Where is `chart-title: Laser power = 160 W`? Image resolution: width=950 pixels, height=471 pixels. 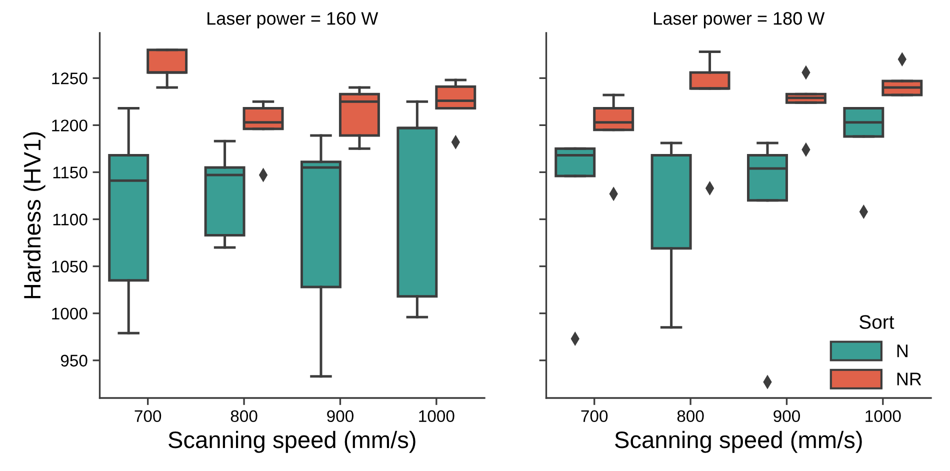
chart-title: Laser power = 160 W is located at coordinates (293, 20).